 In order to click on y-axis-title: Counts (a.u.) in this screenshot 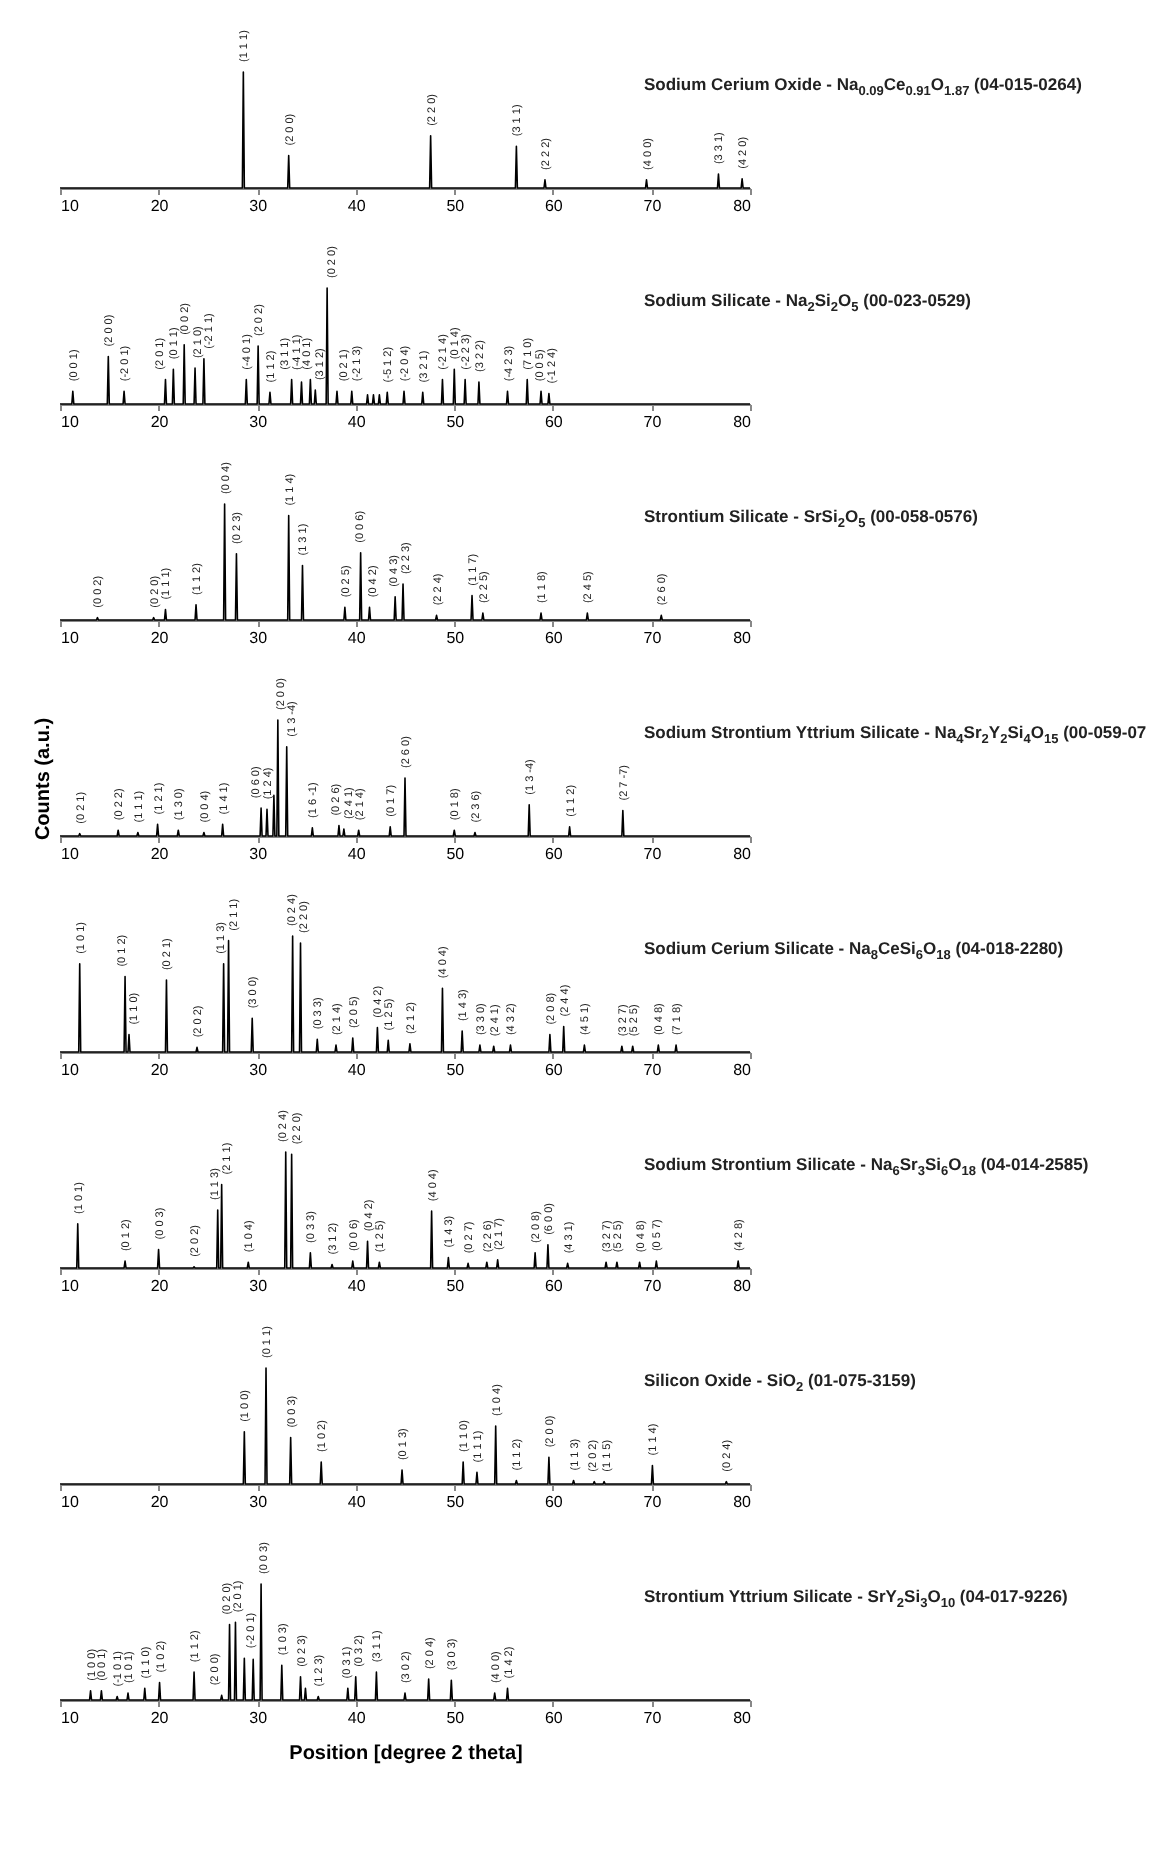, I will do `click(44, 779)`.